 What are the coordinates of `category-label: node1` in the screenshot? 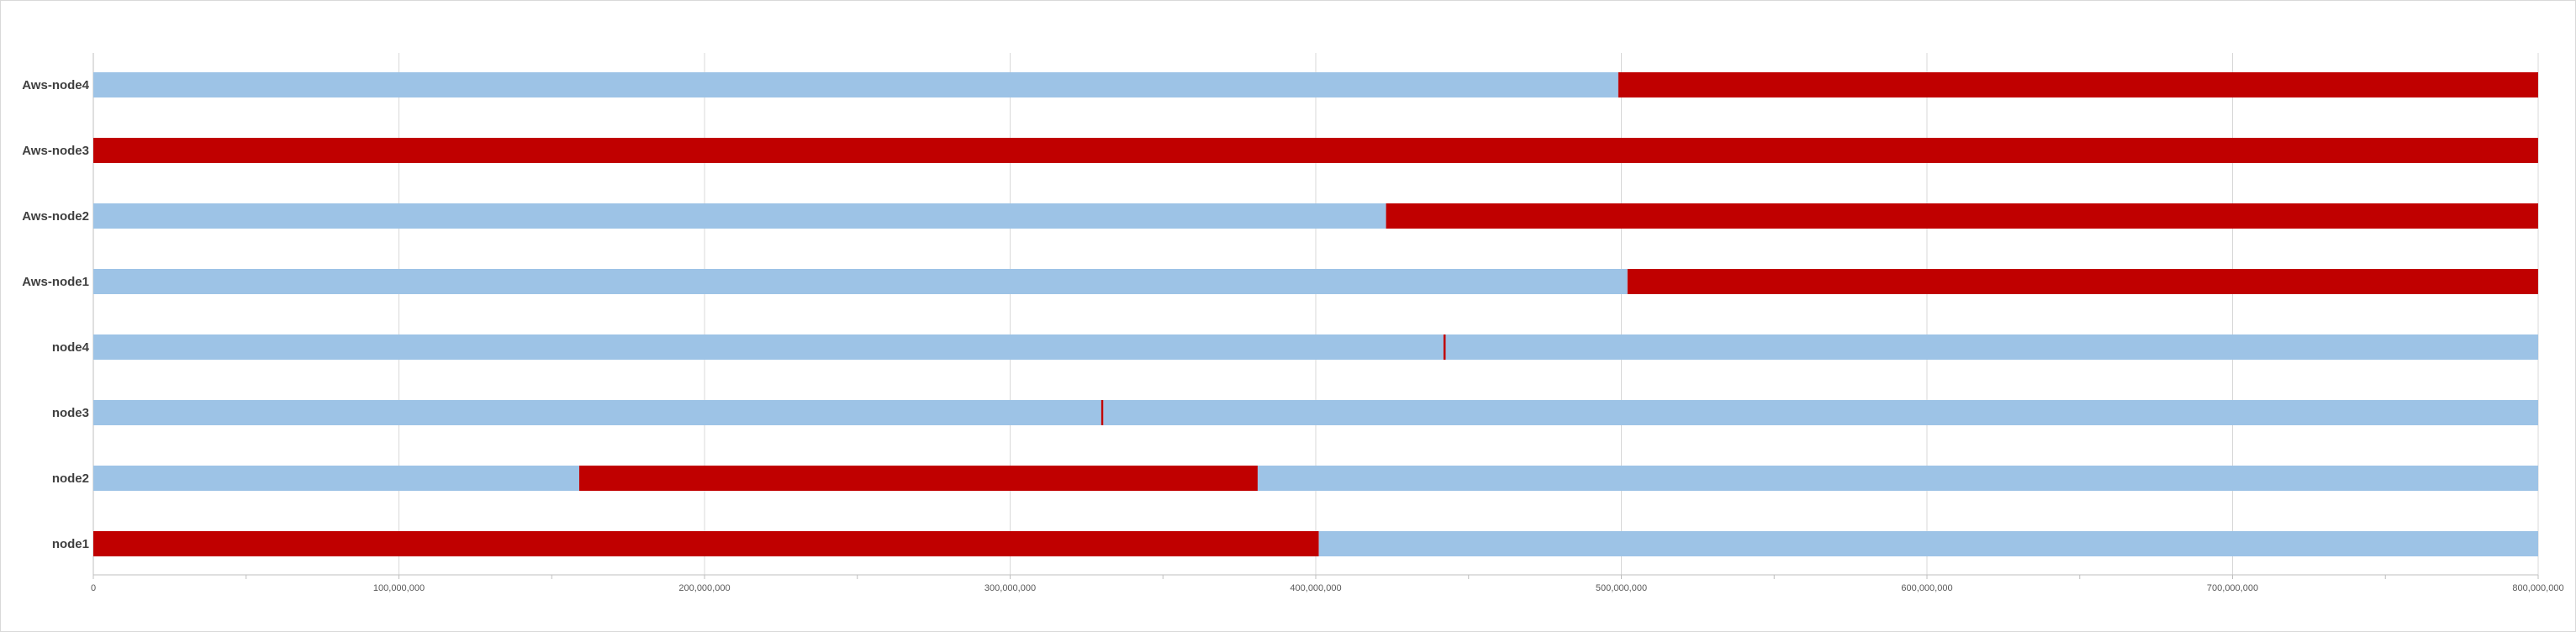 It's located at (70, 544).